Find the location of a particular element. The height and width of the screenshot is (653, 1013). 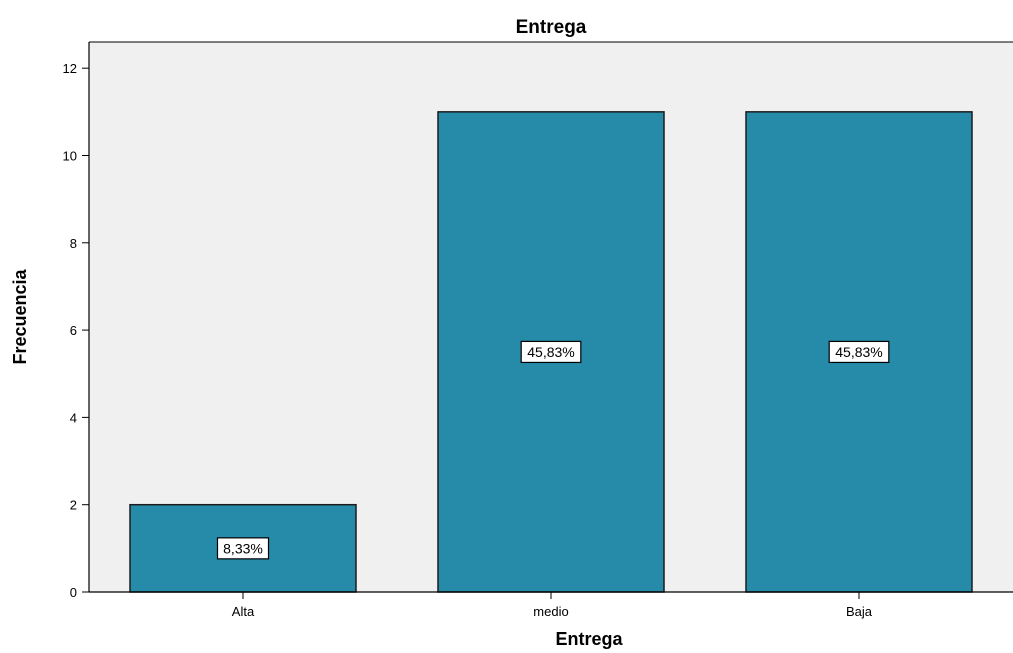

x-tick-label: Alta is located at coordinates (243, 611).